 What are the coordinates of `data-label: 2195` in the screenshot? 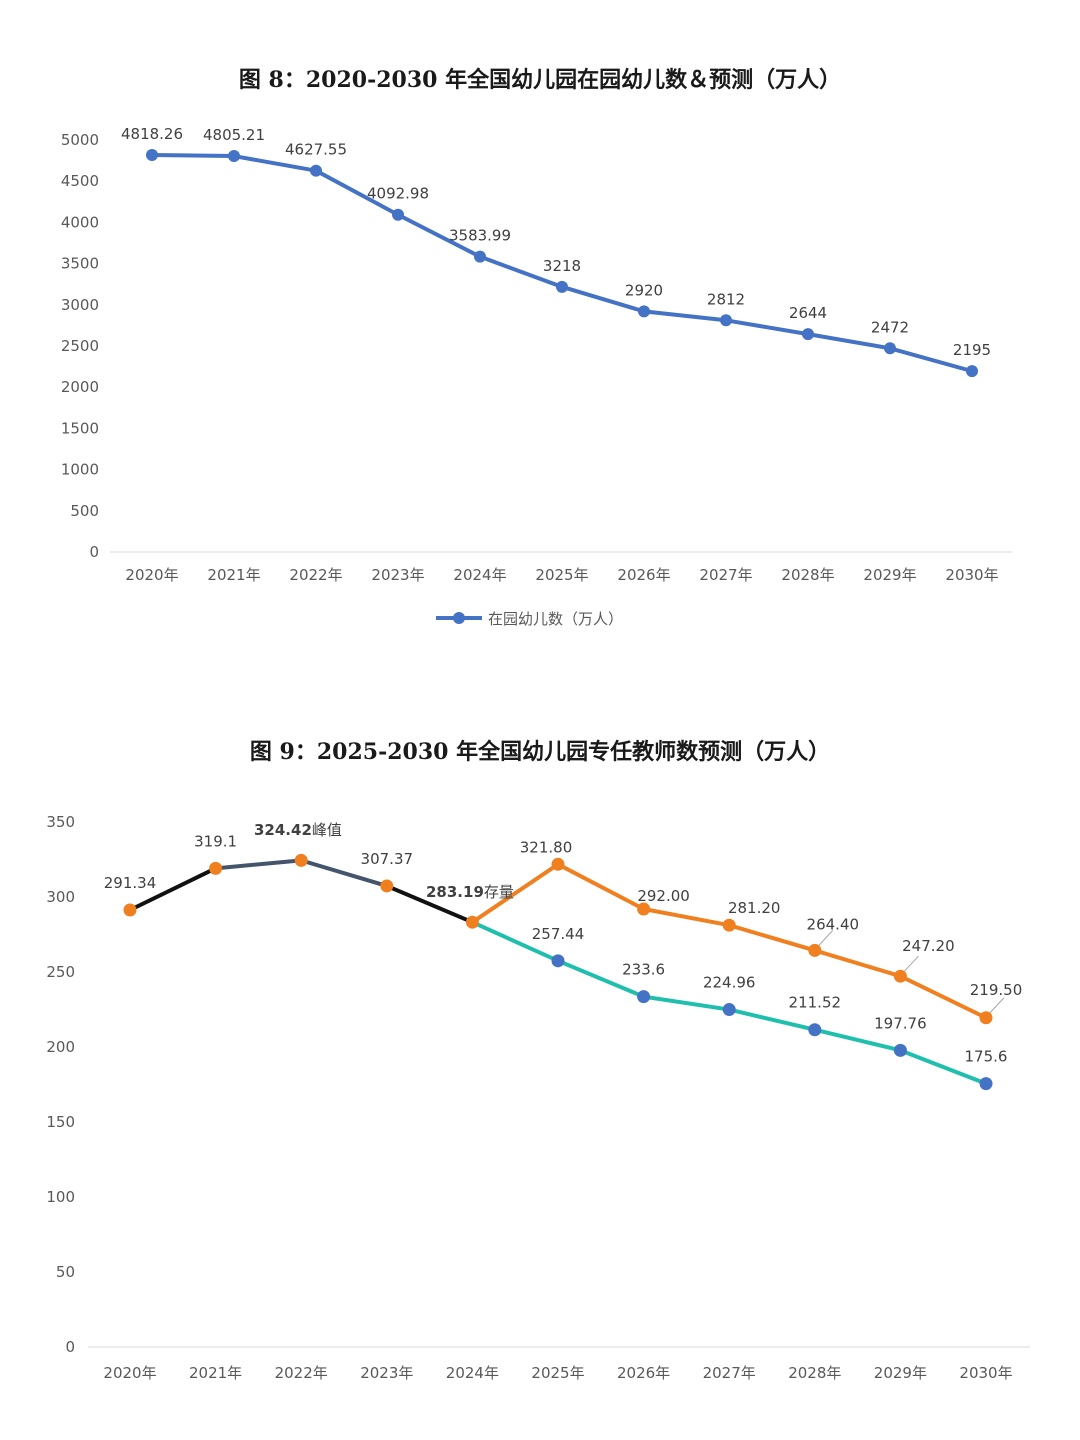 It's located at (972, 350).